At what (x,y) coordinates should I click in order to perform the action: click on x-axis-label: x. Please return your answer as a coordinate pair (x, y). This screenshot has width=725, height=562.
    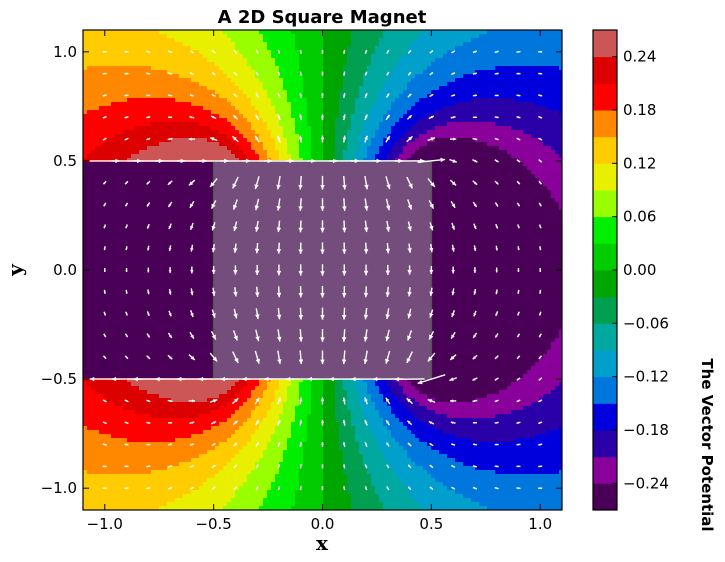
    Looking at the image, I should click on (322, 543).